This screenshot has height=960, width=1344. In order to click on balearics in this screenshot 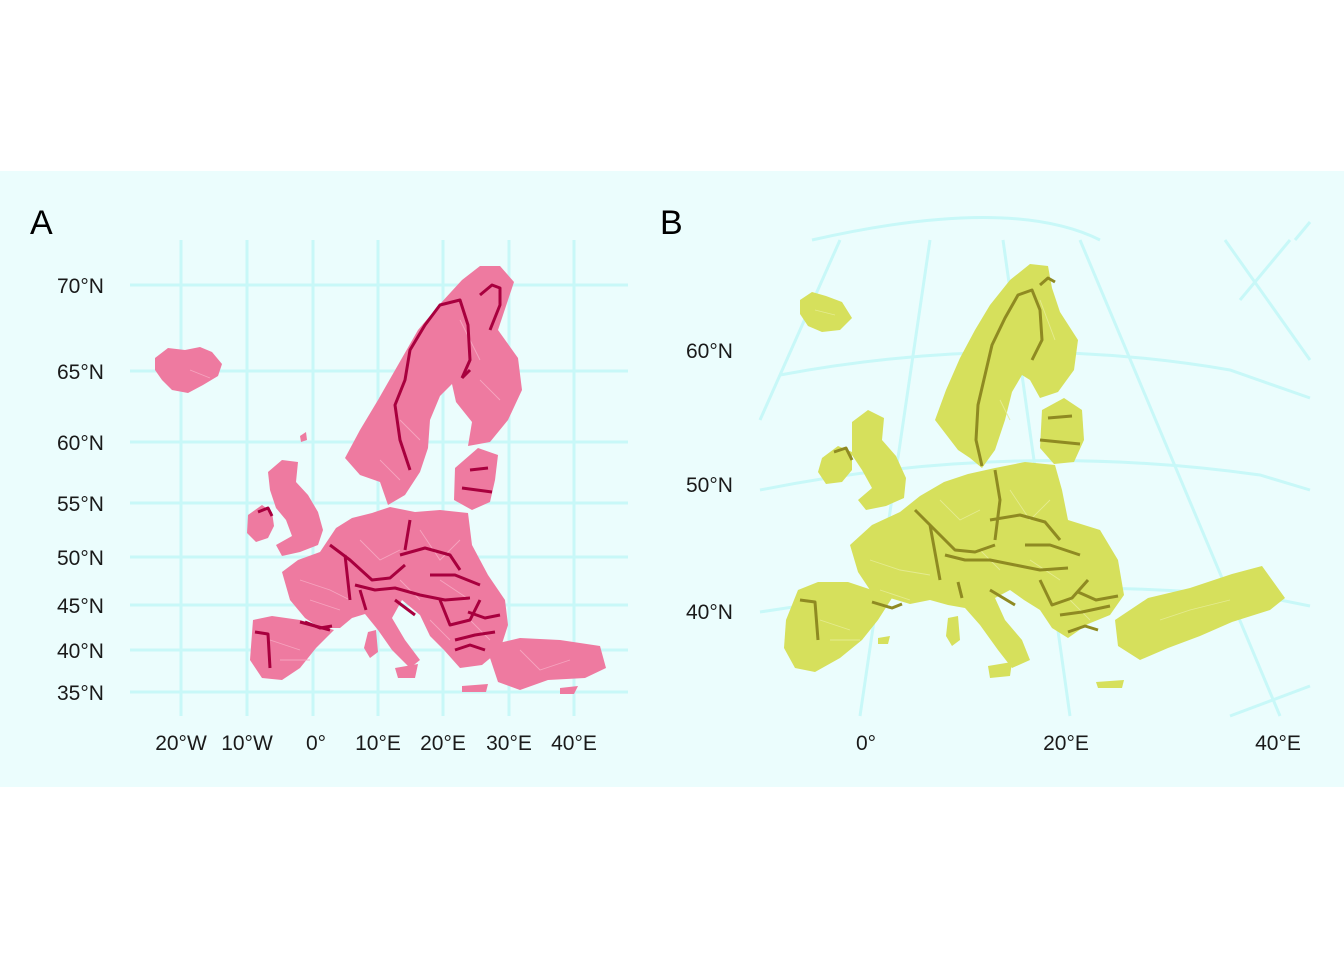, I will do `click(884, 640)`.